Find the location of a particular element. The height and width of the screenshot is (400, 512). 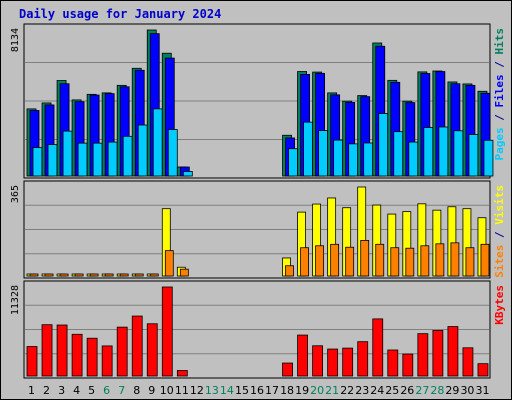

legend-hits-files-pages: Pages / Files / Hits is located at coordinates (499, 94).